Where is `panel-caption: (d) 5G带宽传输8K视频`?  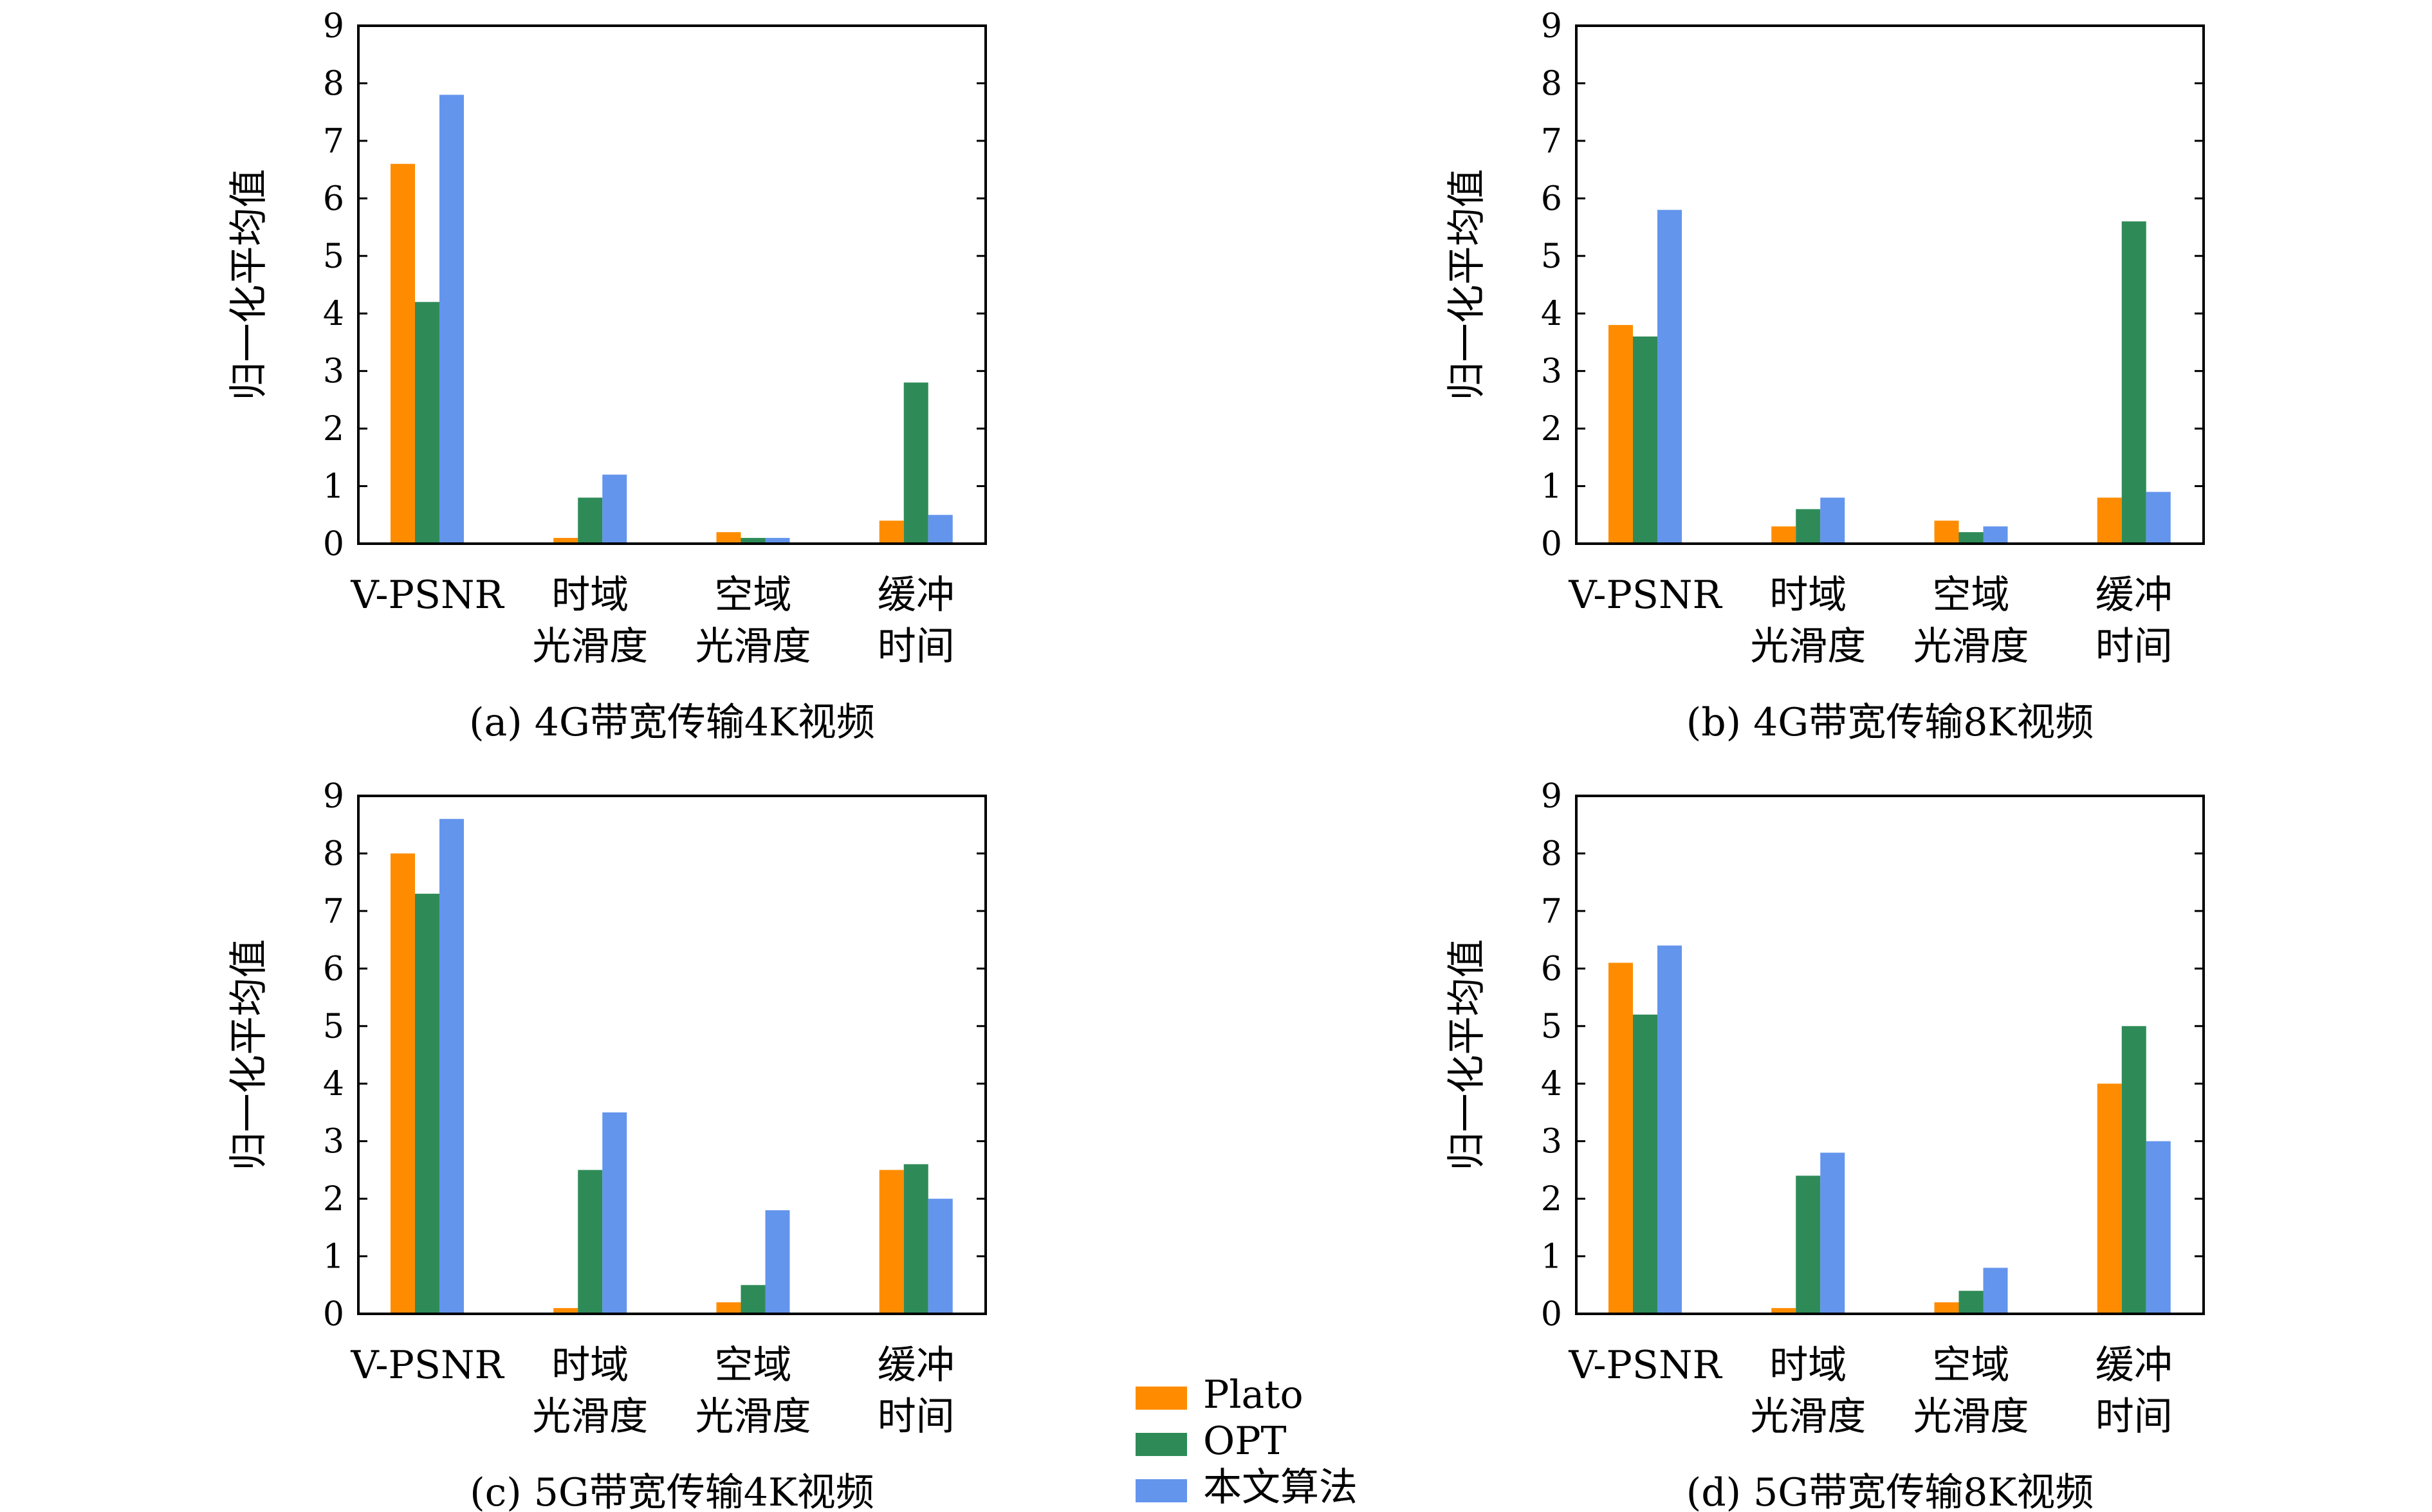
panel-caption: (d) 5G带宽传输8K视频 is located at coordinates (1890, 1491).